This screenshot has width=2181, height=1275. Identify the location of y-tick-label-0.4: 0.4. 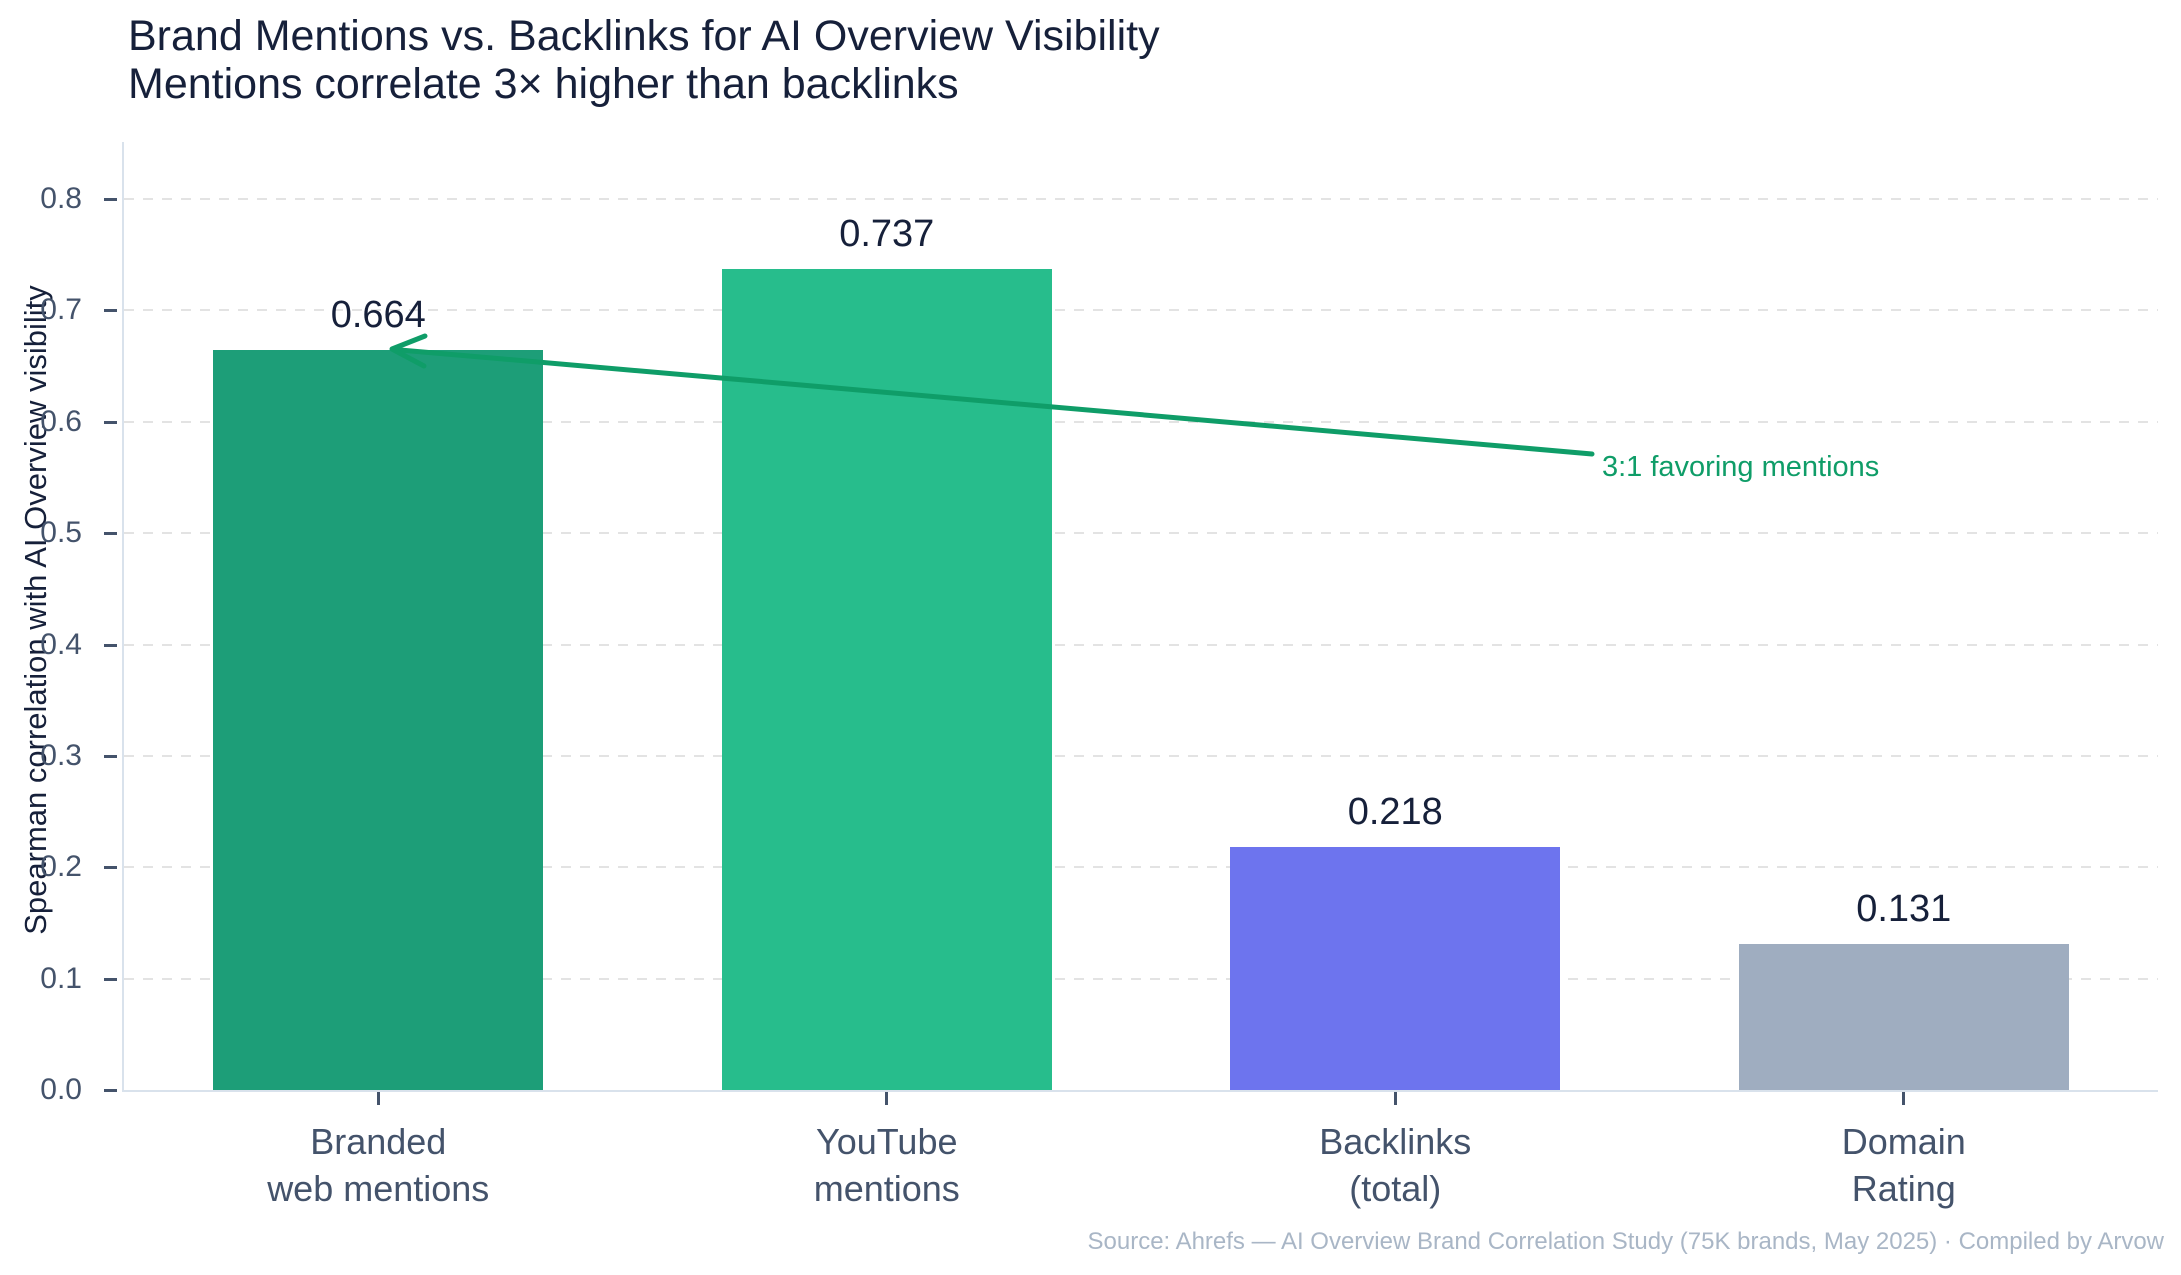
(61, 644).